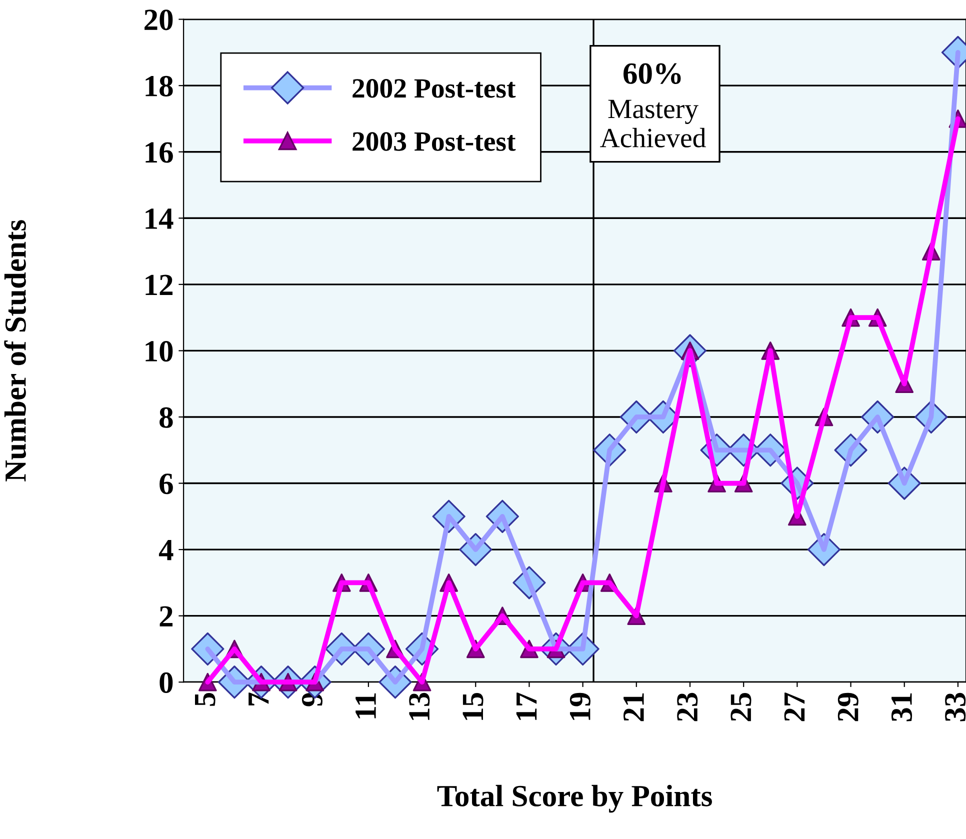 This screenshot has width=966, height=839. Describe the element at coordinates (419, 706) in the screenshot. I see `x-tick-label: 13` at that location.